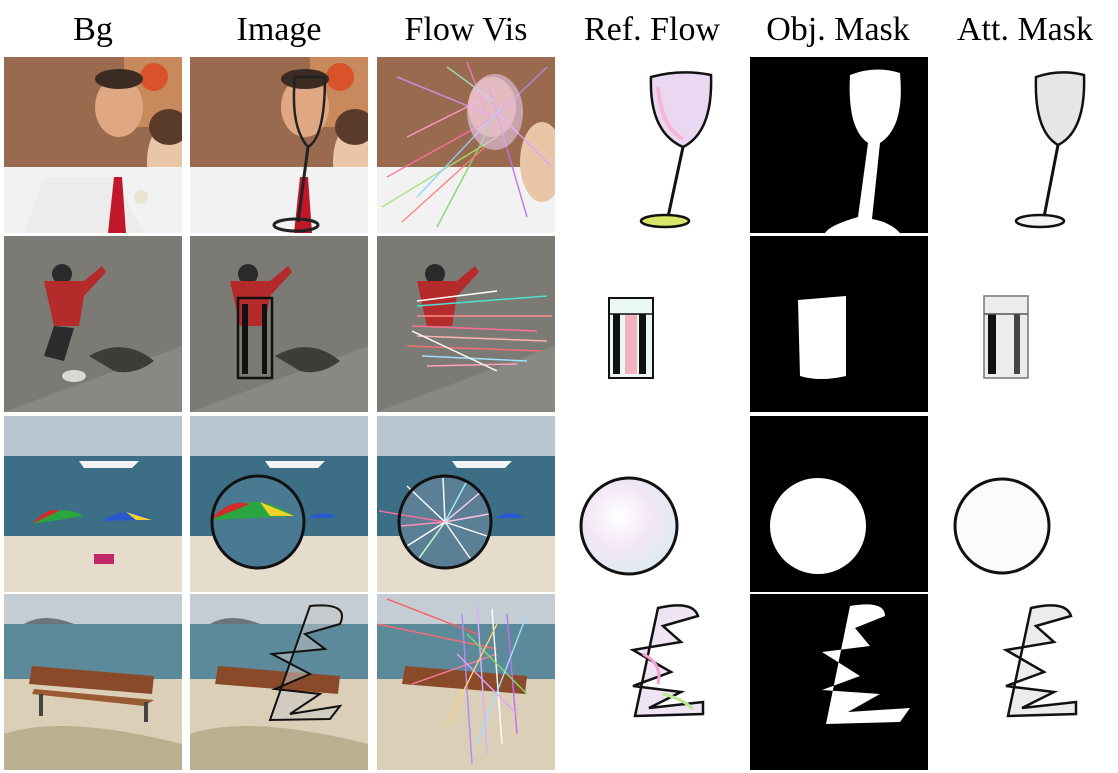 This screenshot has height=773, width=1118. Describe the element at coordinates (93, 682) in the screenshot. I see `row4-bg-photo` at that location.